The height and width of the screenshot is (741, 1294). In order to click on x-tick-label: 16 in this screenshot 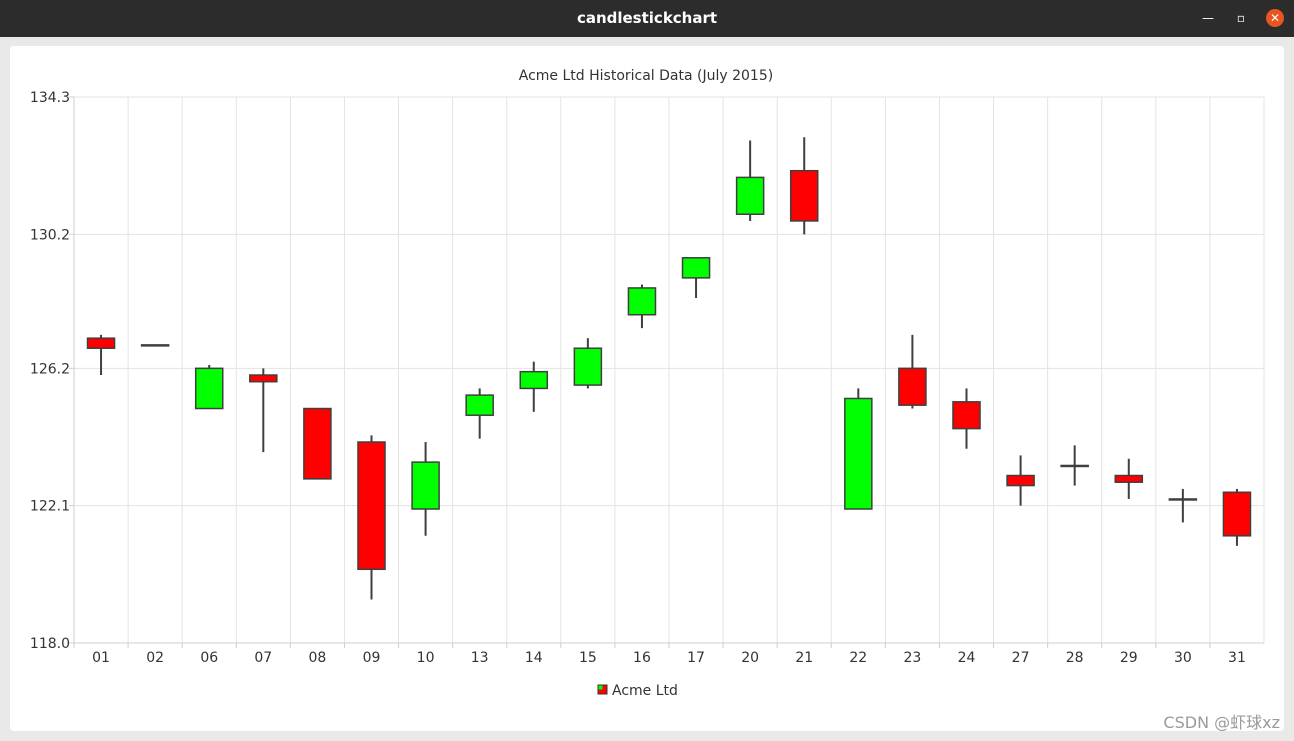, I will do `click(642, 658)`.